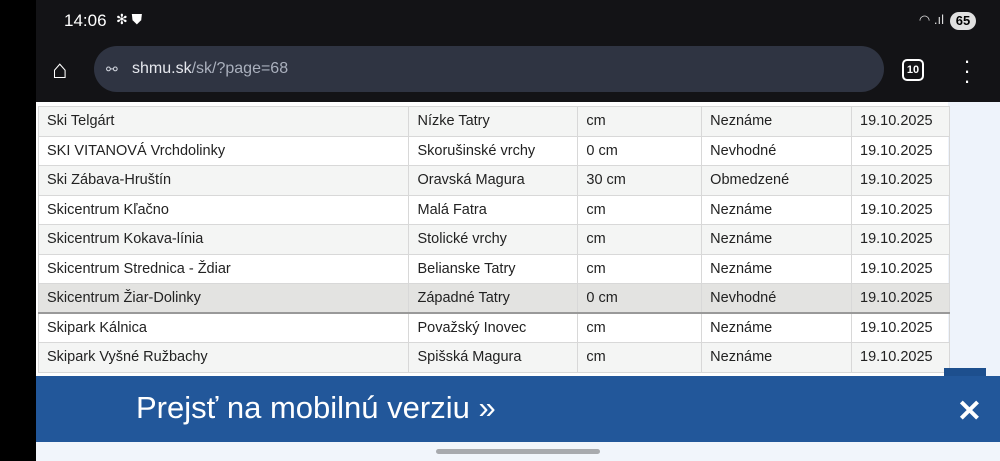 Image resolution: width=1000 pixels, height=461 pixels. Describe the element at coordinates (969, 411) in the screenshot. I see `close-icon: ✕` at that location.